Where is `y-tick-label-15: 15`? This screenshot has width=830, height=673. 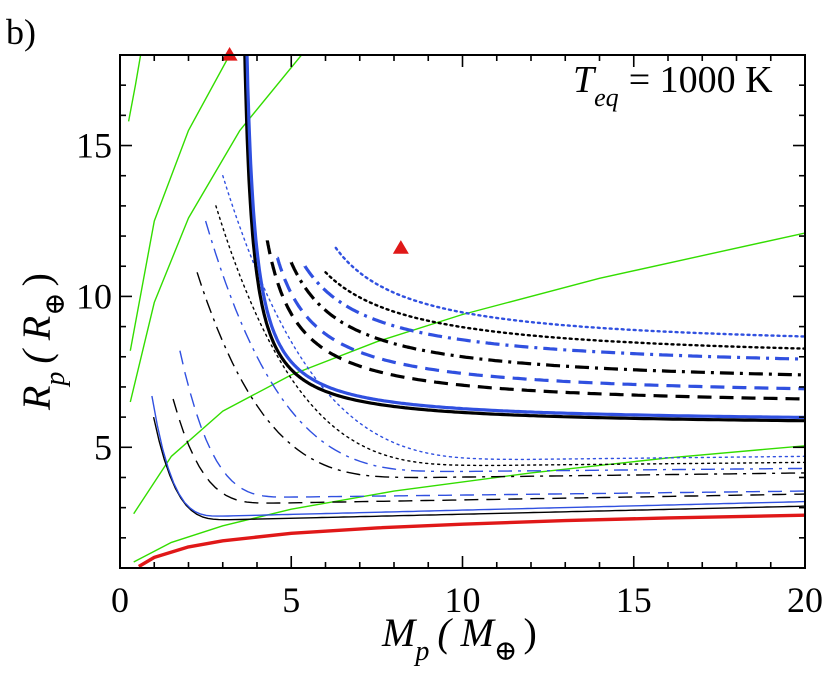
y-tick-label-15: 15 is located at coordinates (94, 146).